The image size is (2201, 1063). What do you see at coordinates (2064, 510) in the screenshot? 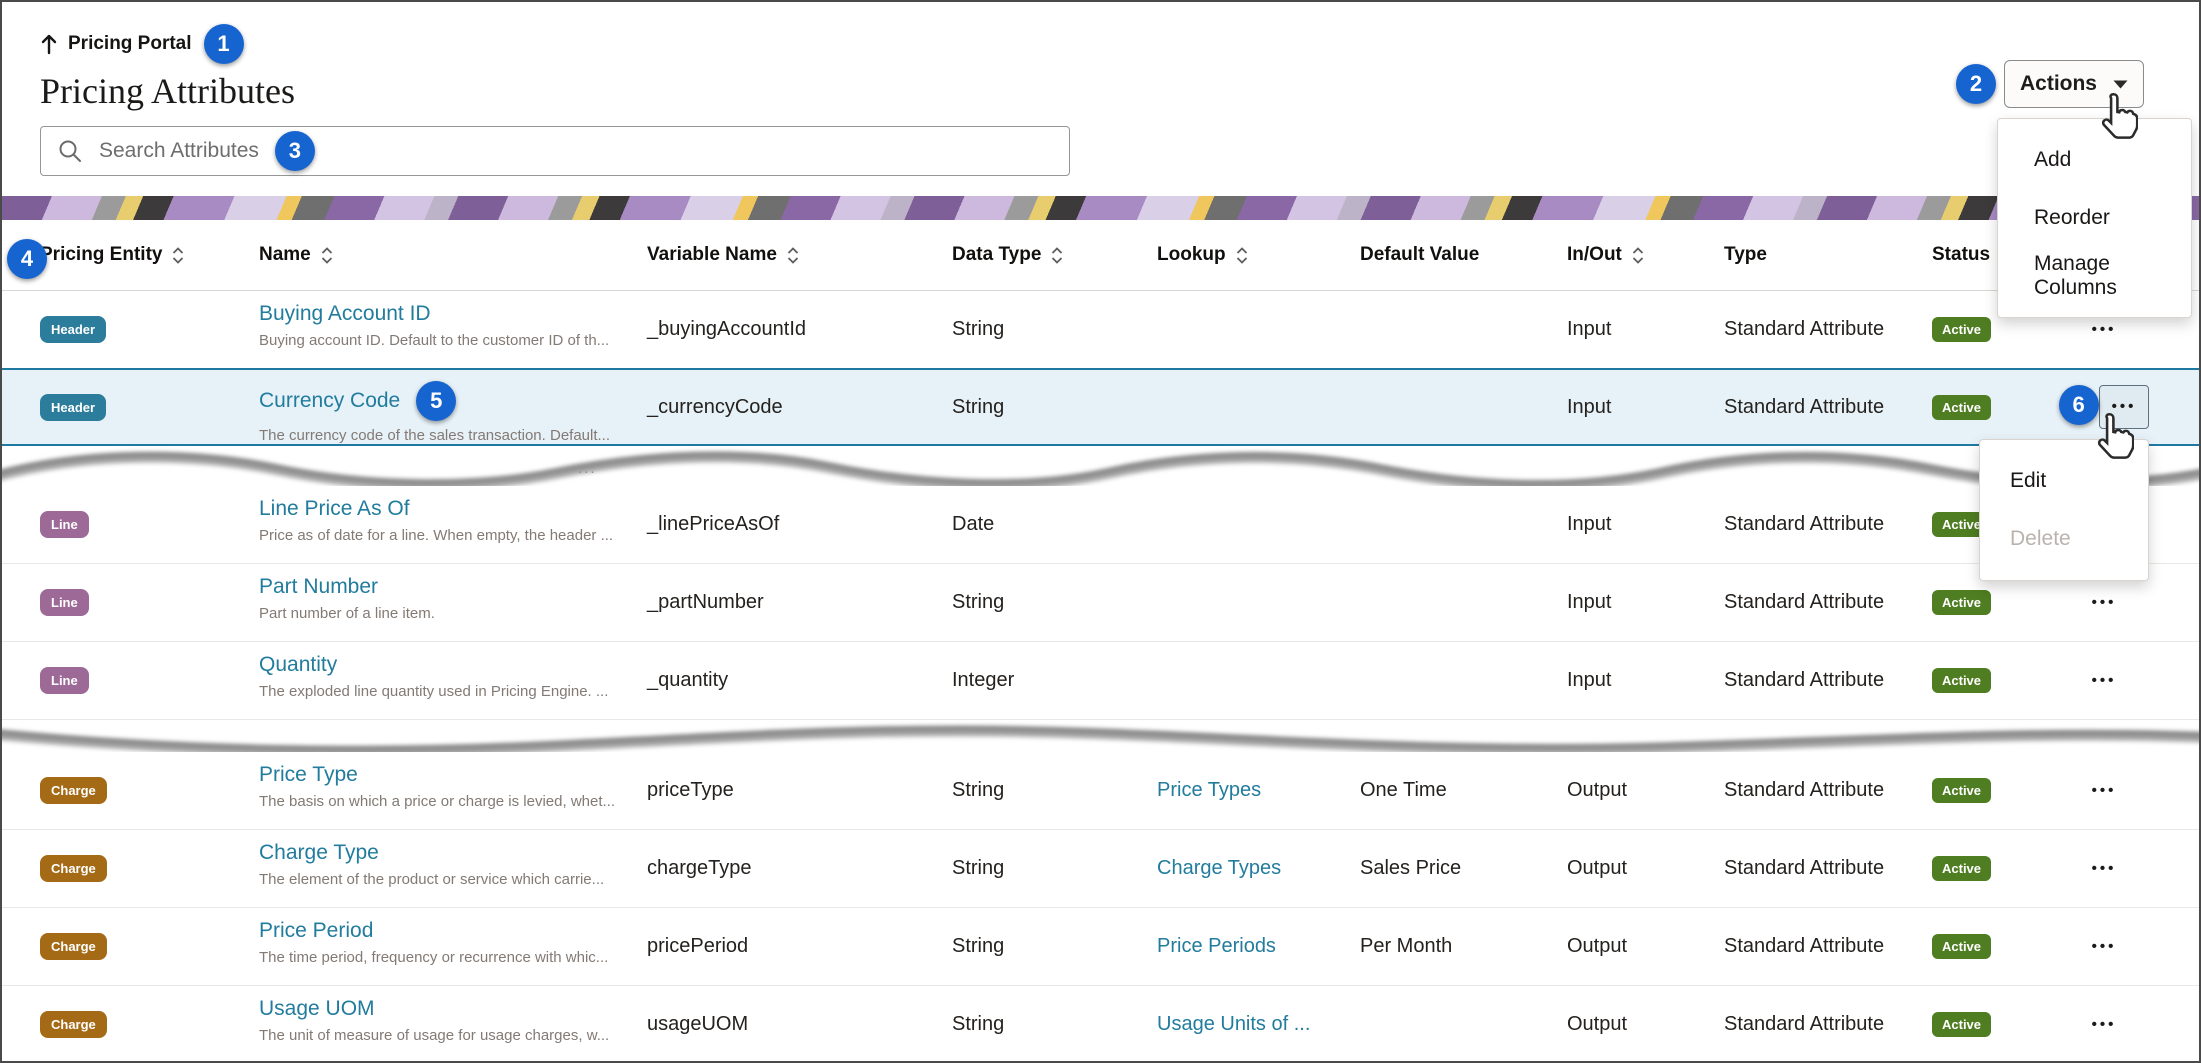
I see `row-context-menu: Edit Delete` at bounding box center [2064, 510].